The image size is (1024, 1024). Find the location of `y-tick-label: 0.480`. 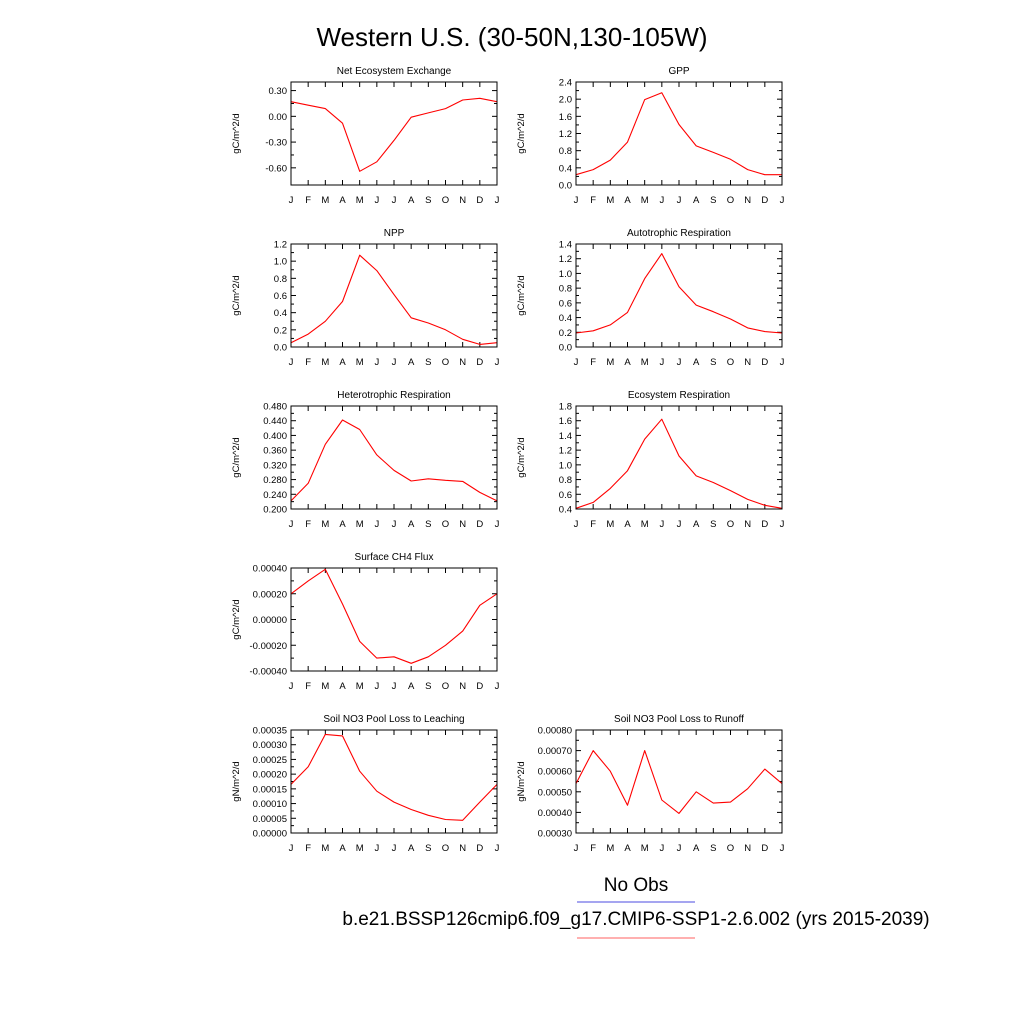

y-tick-label: 0.480 is located at coordinates (275, 407).